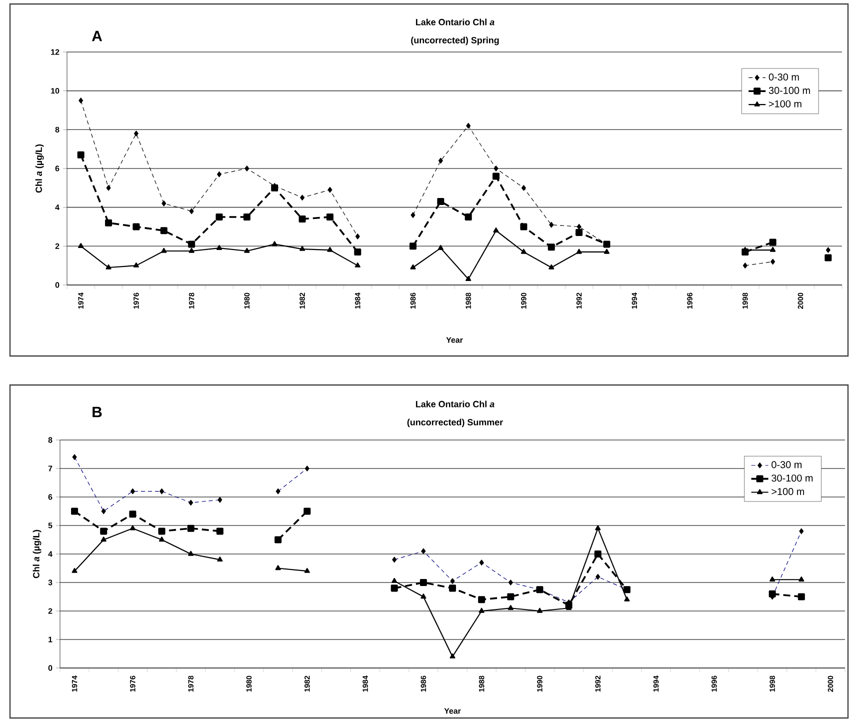 This screenshot has width=852, height=723. I want to click on text: B, so click(97, 412).